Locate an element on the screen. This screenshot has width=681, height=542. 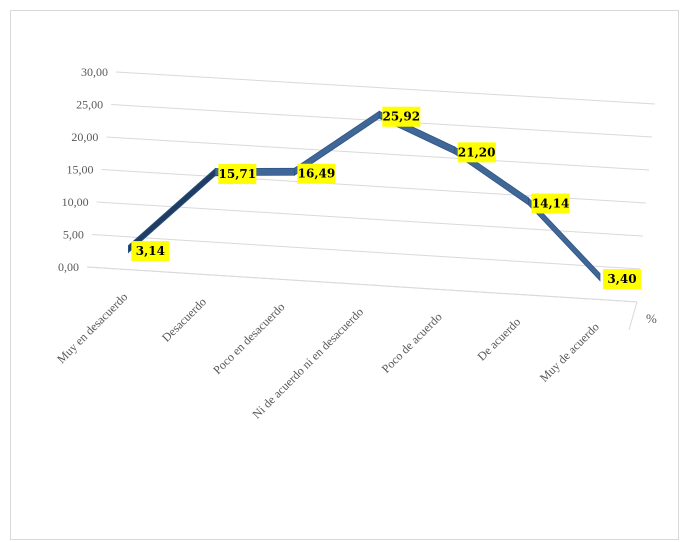
unit-label: % is located at coordinates (651, 318).